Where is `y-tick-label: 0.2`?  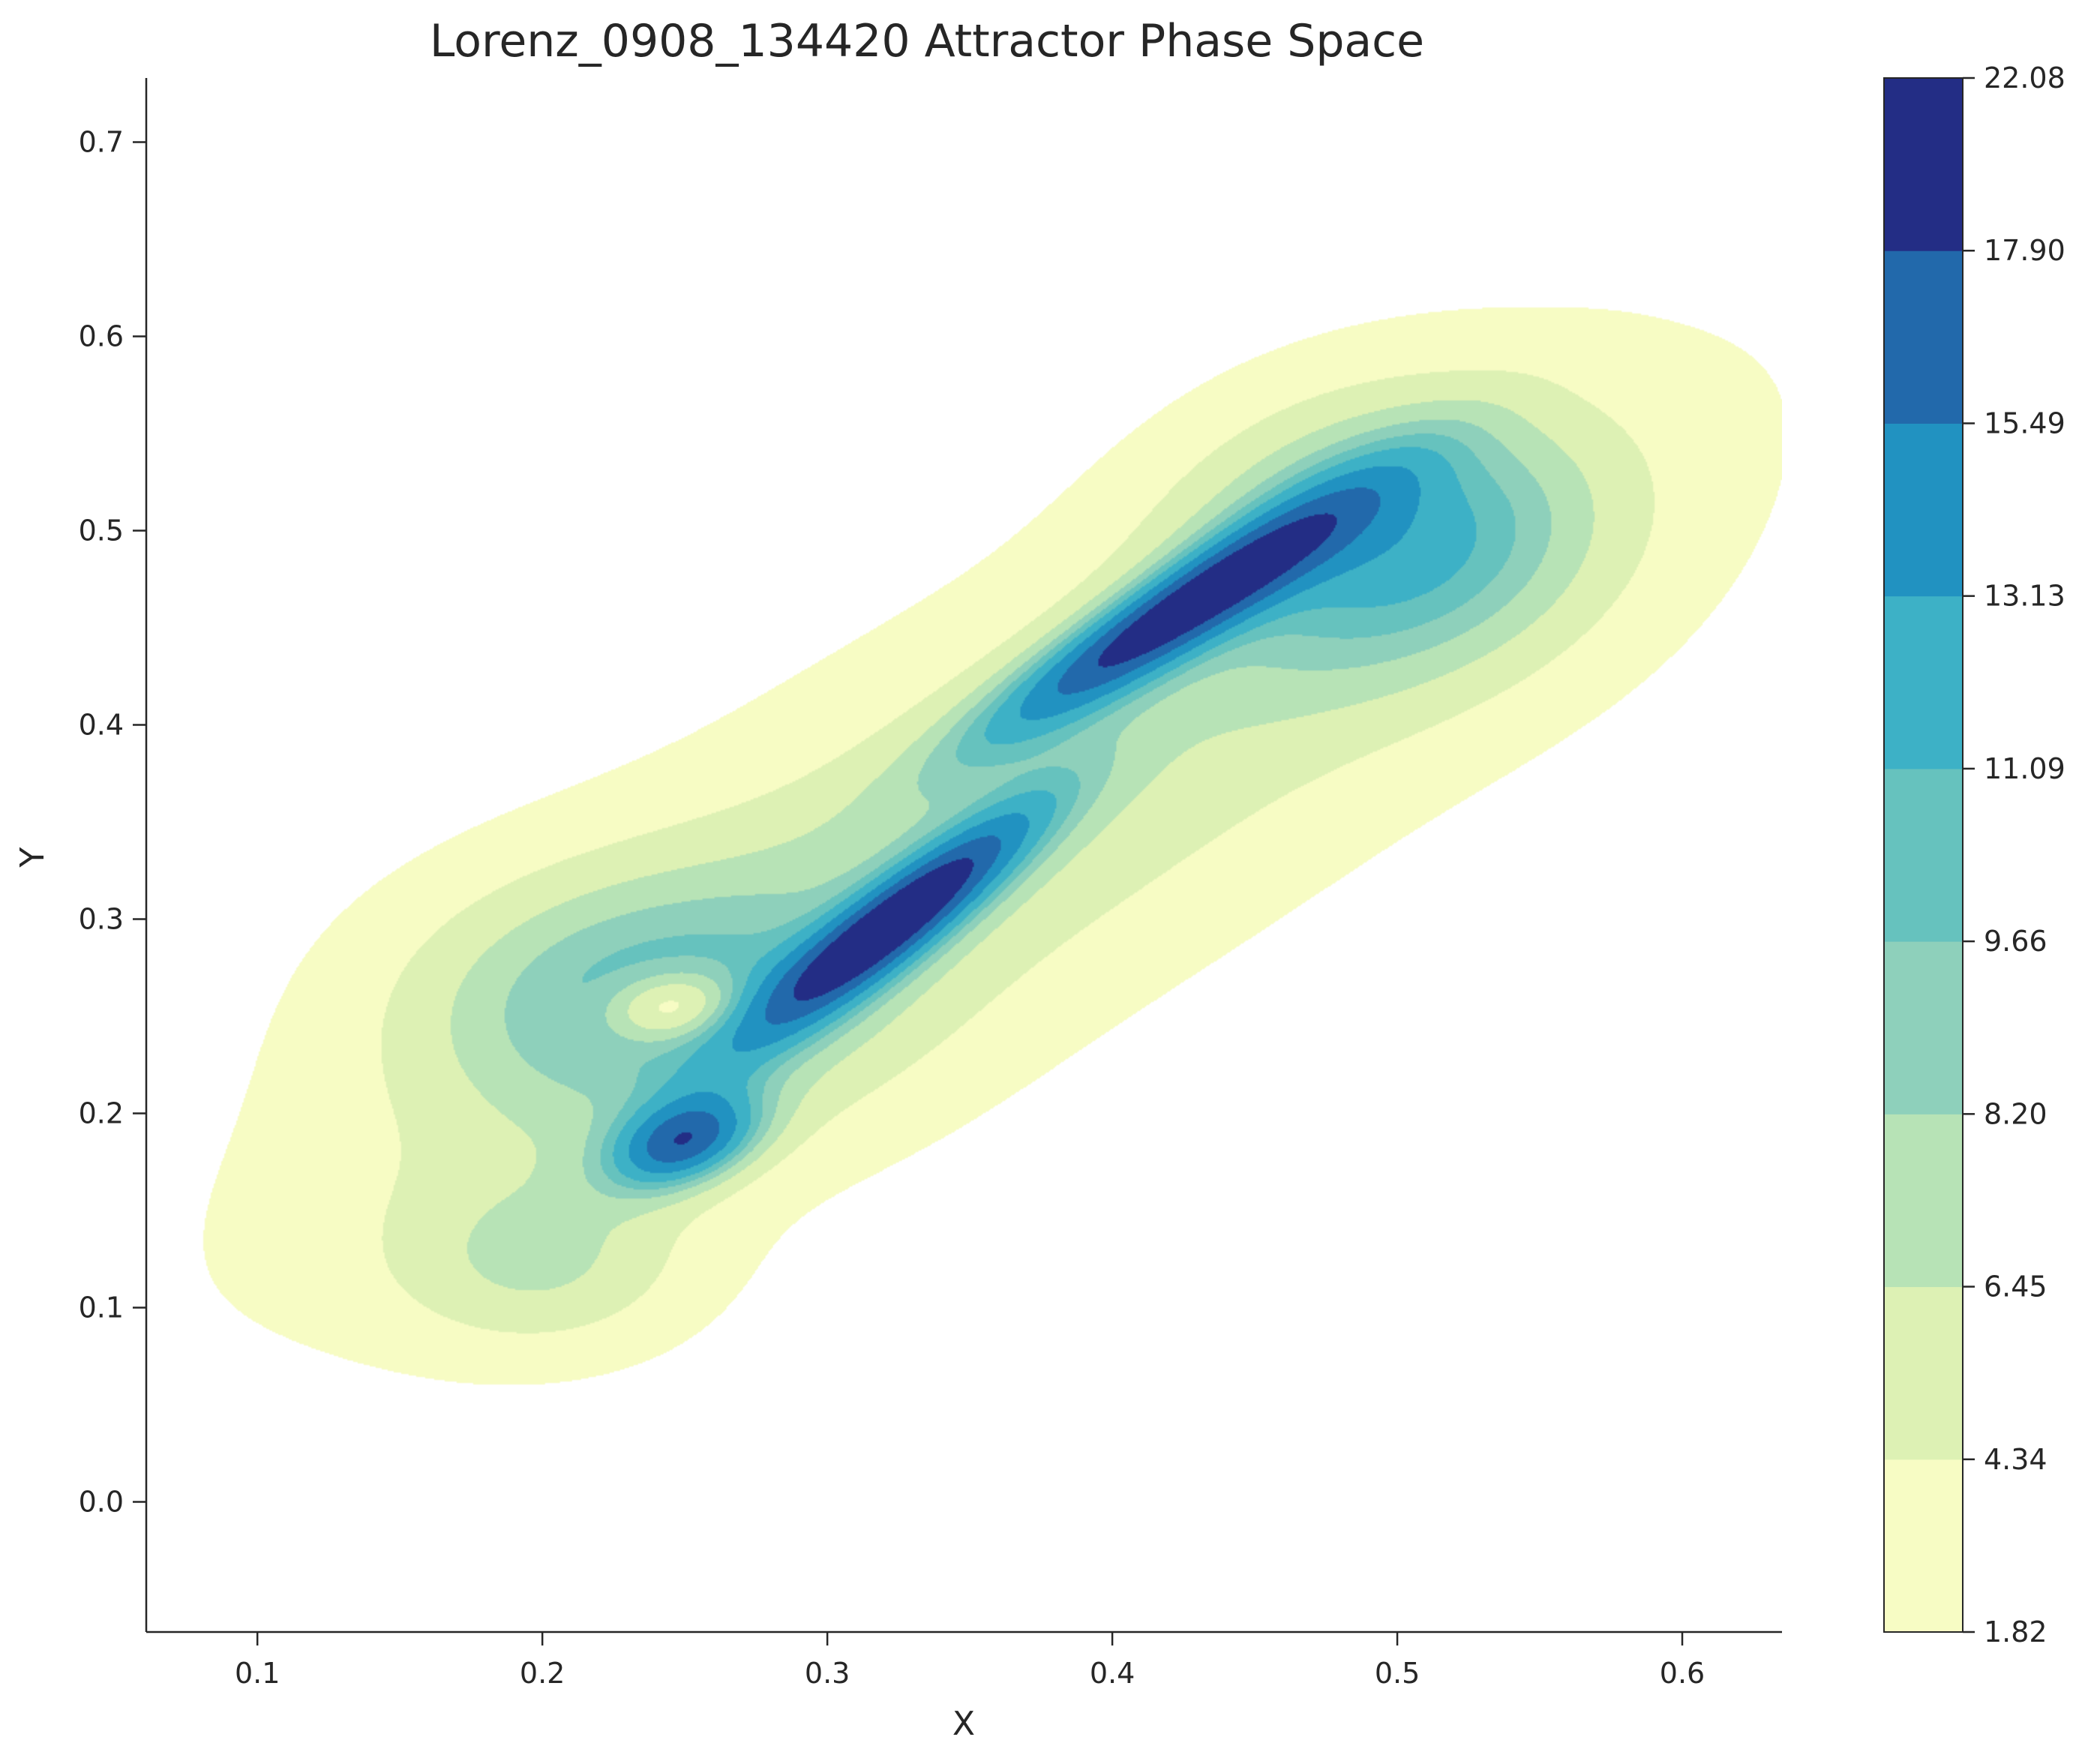
y-tick-label: 0.2 is located at coordinates (101, 1113).